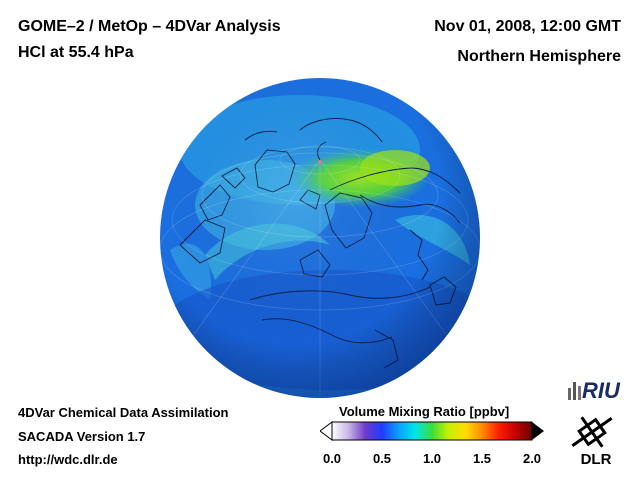 The width and height of the screenshot is (640, 480). Describe the element at coordinates (123, 412) in the screenshot. I see `footer-line-1: 4DVar Chemical Data Assimilation` at that location.